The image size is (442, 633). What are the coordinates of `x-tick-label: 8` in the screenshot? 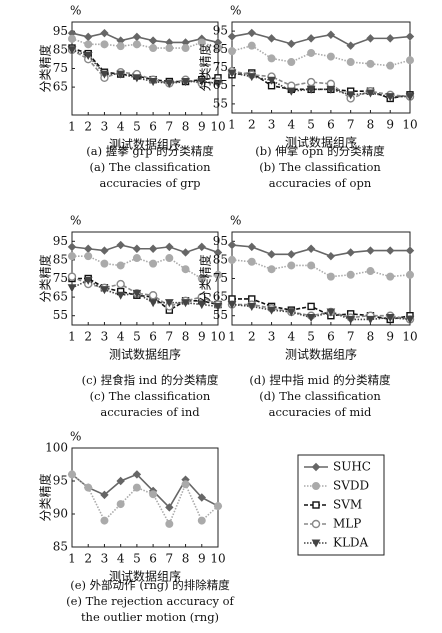 It's located at (371, 125).